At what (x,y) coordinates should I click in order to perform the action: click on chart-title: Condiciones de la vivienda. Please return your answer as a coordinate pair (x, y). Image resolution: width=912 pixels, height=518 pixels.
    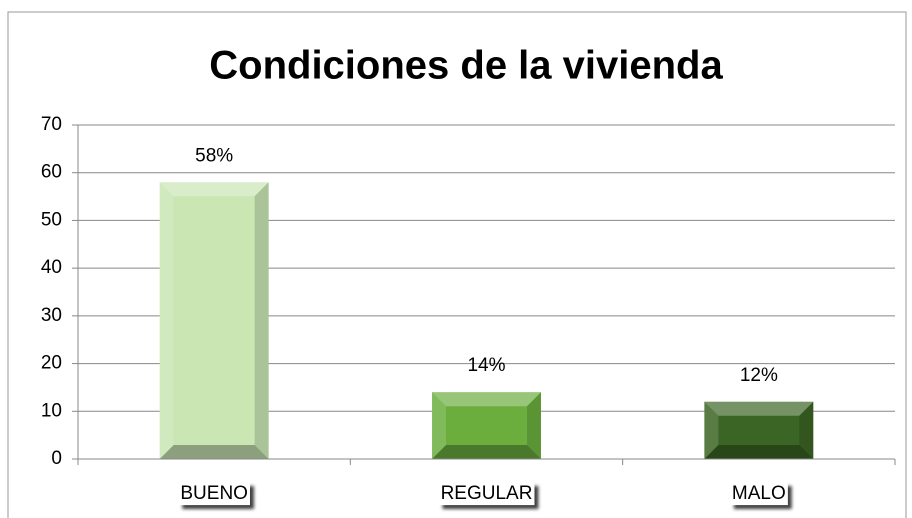
    Looking at the image, I should click on (466, 66).